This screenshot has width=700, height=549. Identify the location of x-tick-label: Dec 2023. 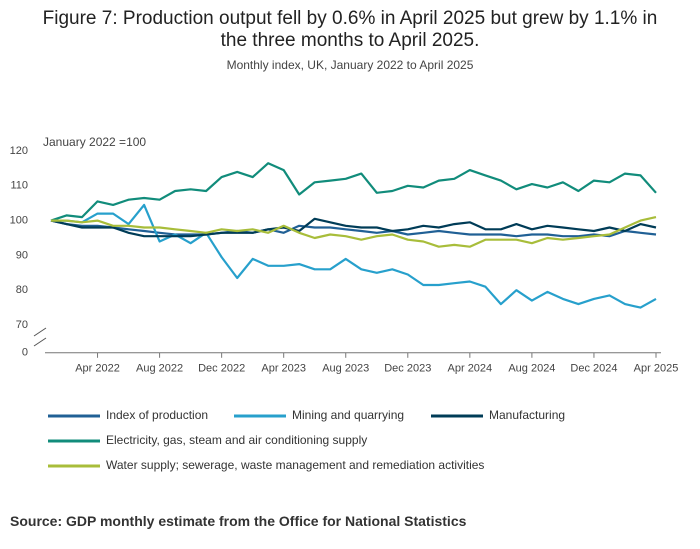
(407, 369).